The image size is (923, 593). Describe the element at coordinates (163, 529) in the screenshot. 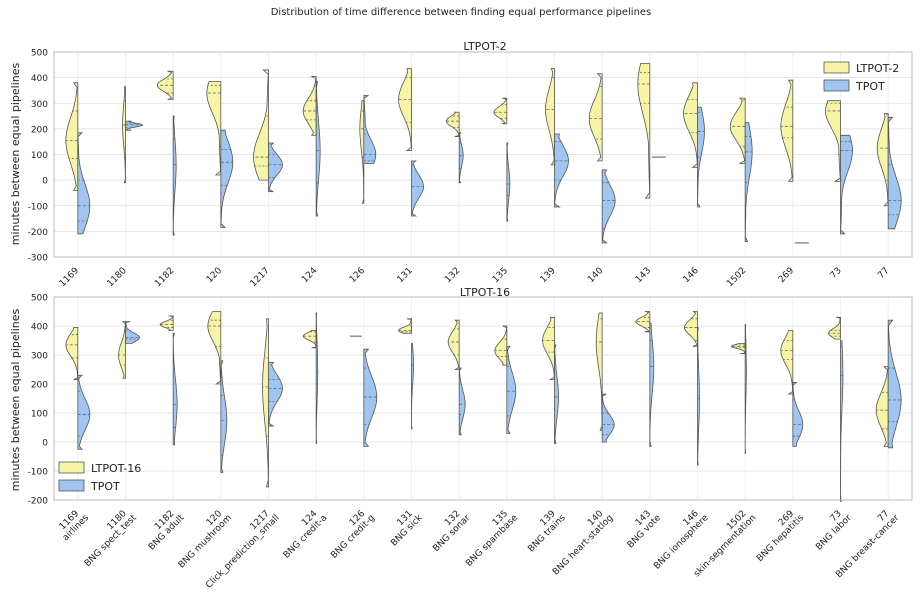

I see `x-tick-label: 1182BNG adult` at that location.